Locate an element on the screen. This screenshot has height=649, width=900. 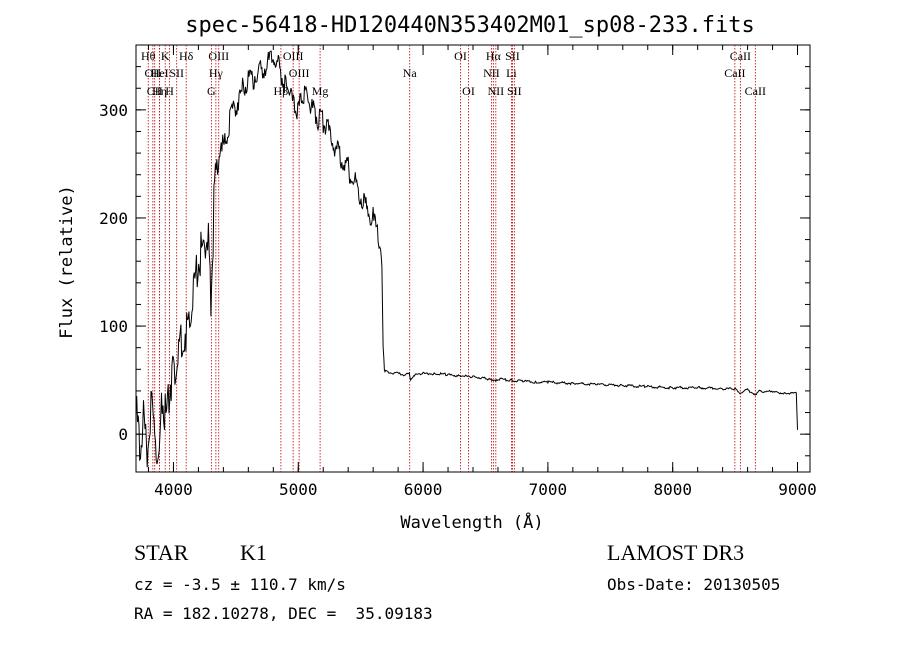
emission-line-label: H is located at coordinates (169, 91).